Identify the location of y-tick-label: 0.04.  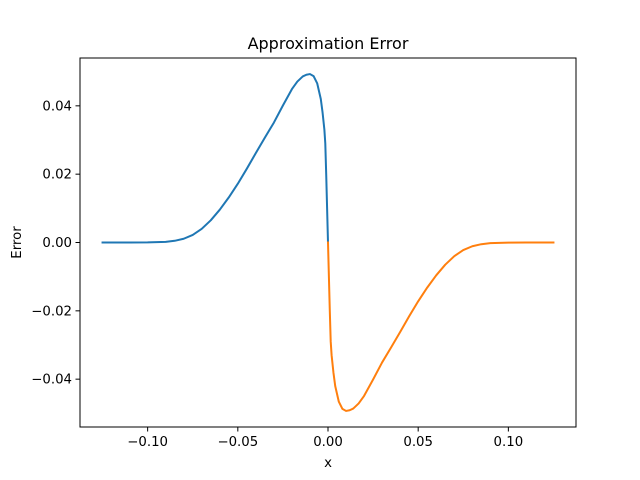
(57, 106).